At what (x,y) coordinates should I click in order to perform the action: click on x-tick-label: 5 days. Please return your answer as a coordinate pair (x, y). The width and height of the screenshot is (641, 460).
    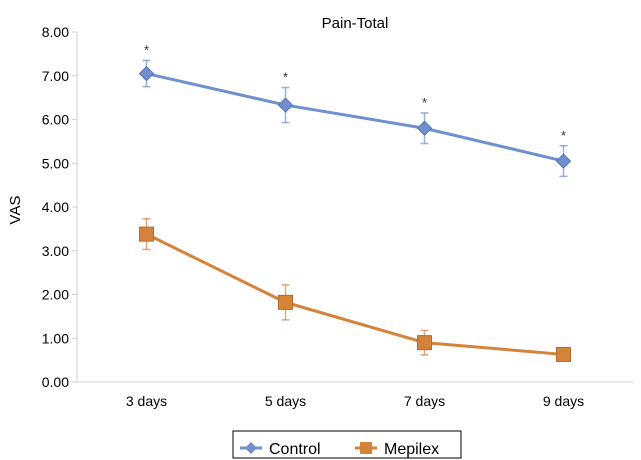
    Looking at the image, I should click on (285, 401).